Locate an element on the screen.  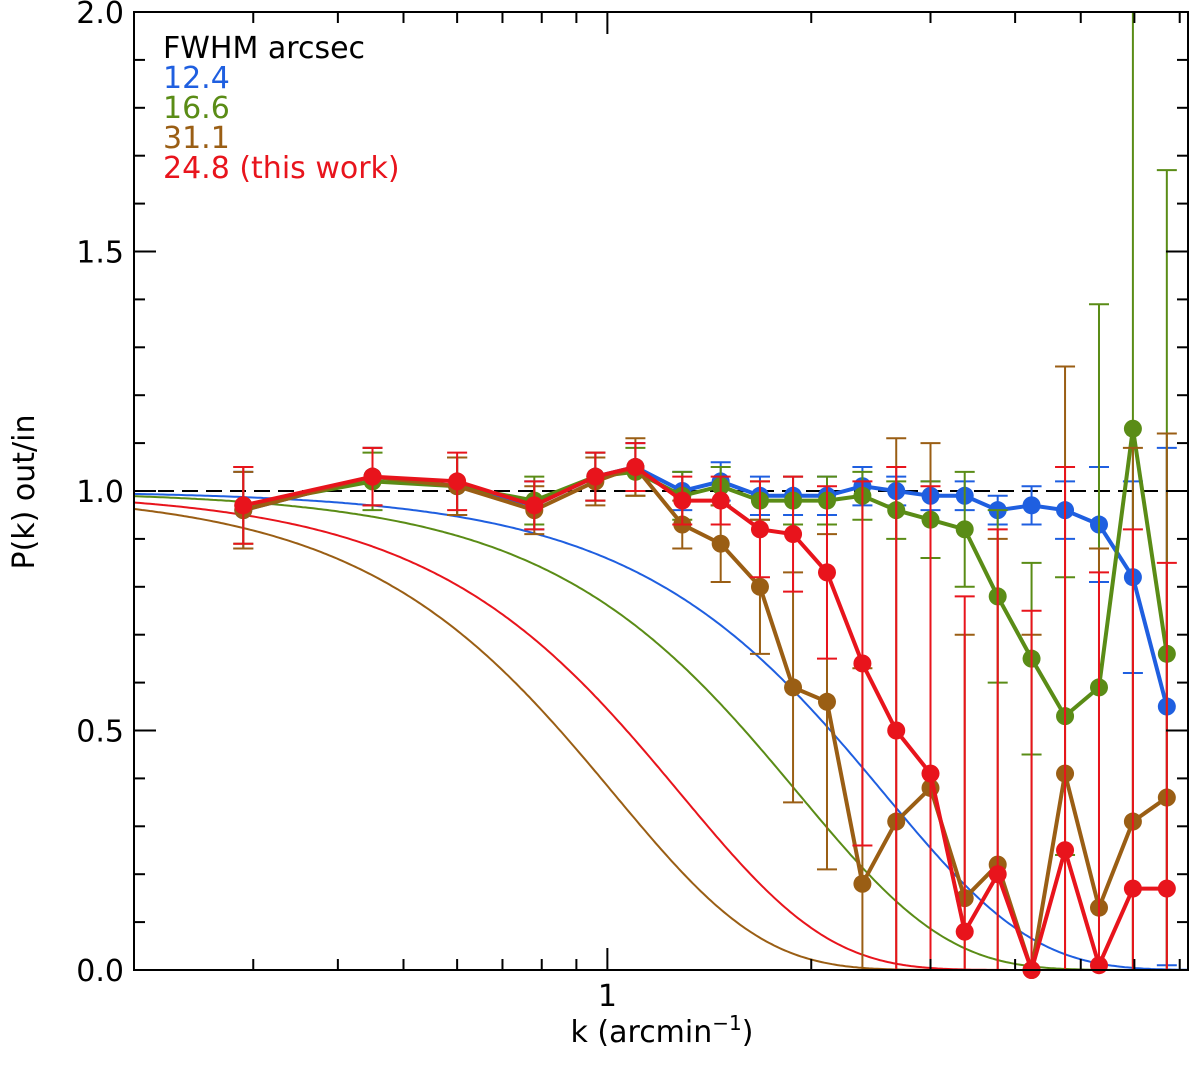
y-tick-label: 1.0 is located at coordinates (100, 492).